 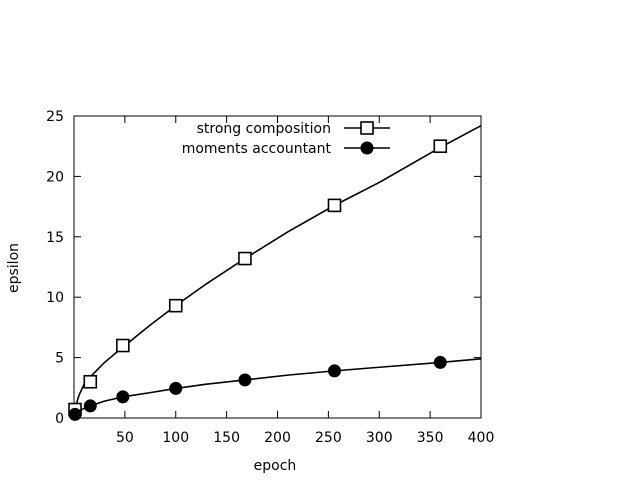 I want to click on x-tick-label: 150, so click(x=226, y=438).